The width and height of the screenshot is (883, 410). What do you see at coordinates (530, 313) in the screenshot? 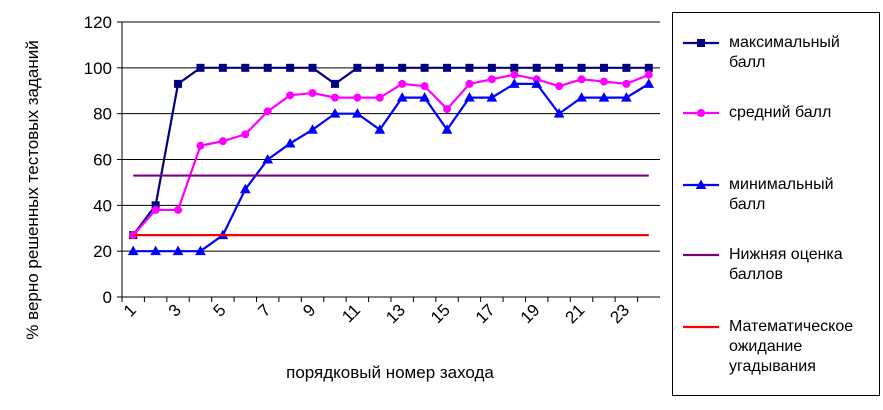
I see `x-tick-label: 19` at bounding box center [530, 313].